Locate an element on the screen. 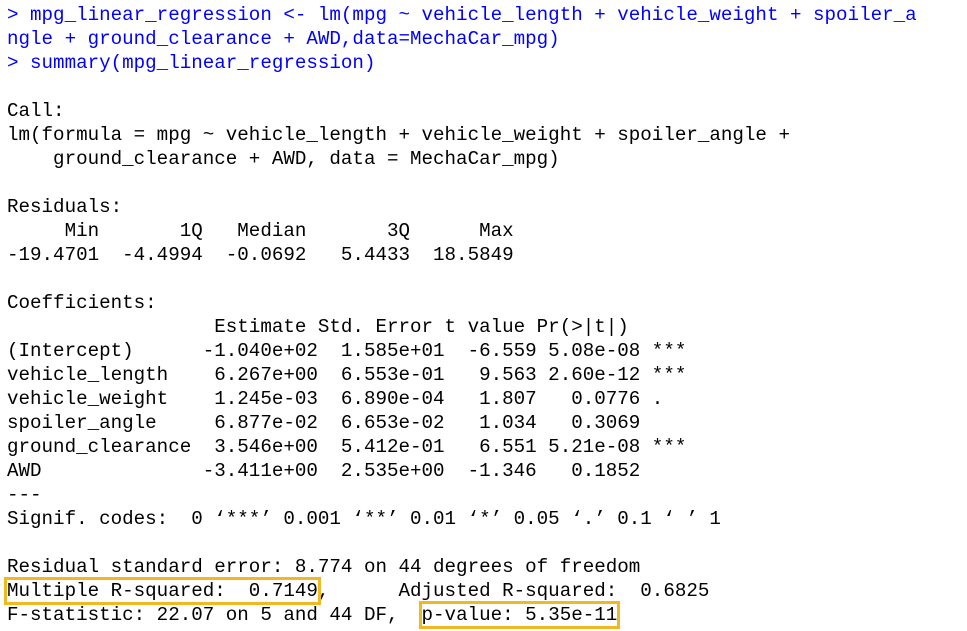  residuals-label: Residuals: is located at coordinates (65, 207).